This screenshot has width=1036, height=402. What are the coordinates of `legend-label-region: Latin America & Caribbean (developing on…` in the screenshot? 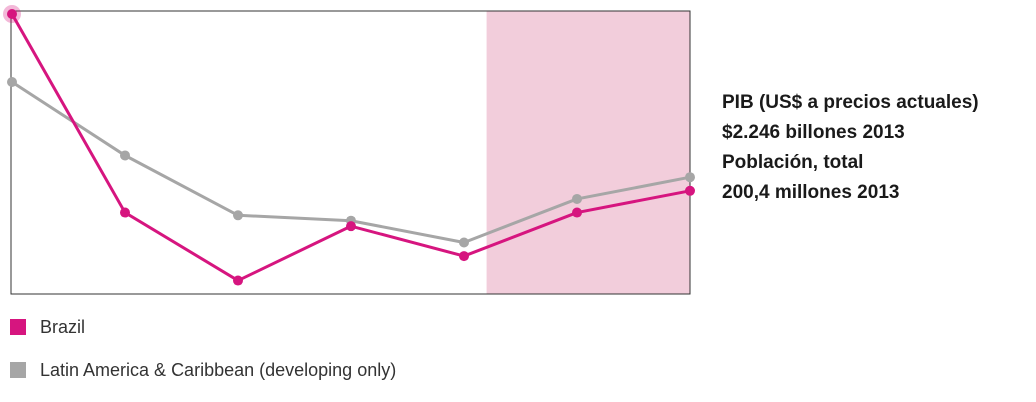 It's located at (218, 369).